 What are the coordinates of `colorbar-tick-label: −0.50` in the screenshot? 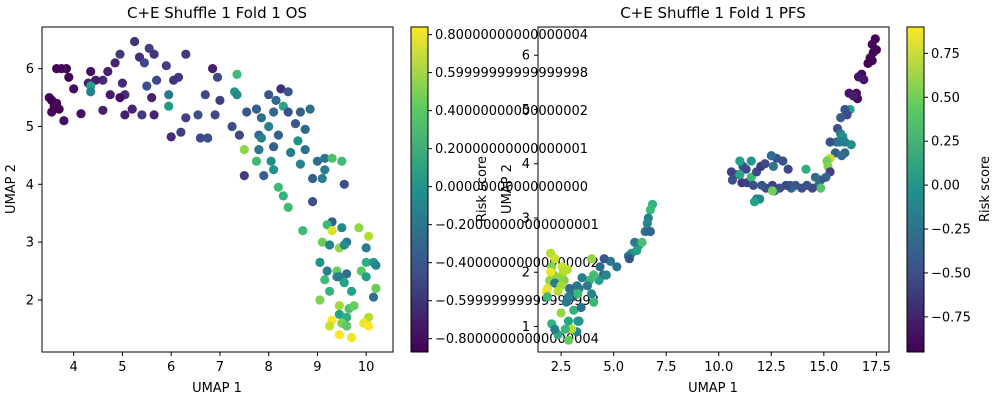 It's located at (951, 273).